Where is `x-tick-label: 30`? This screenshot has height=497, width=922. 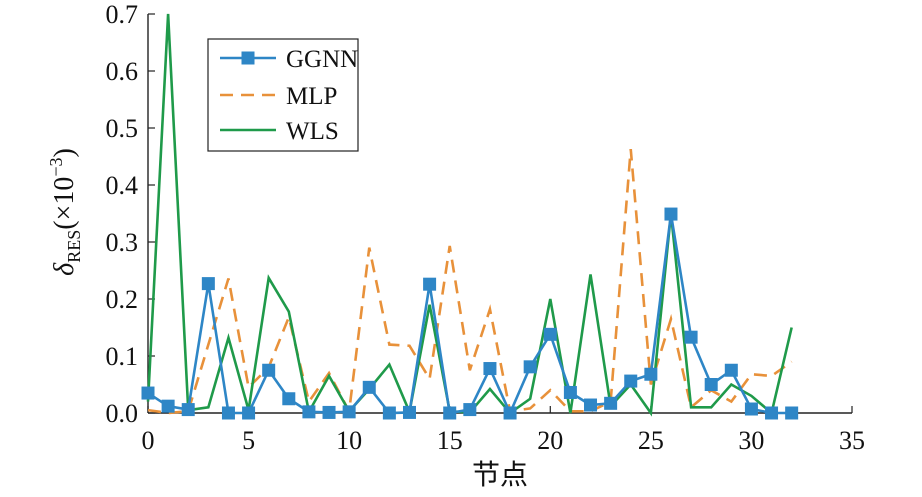 x-tick-label: 30 is located at coordinates (751, 440).